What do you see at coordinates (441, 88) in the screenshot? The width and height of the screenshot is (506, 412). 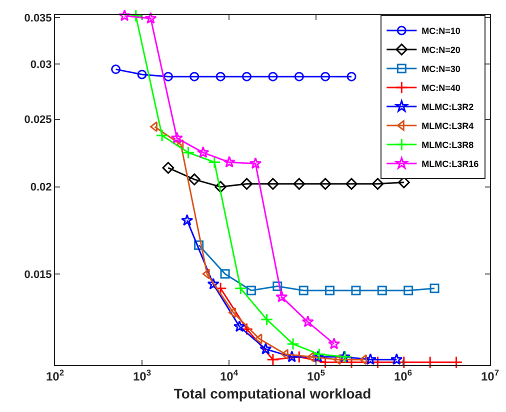 I see `legend-label: MC:N=40` at bounding box center [441, 88].